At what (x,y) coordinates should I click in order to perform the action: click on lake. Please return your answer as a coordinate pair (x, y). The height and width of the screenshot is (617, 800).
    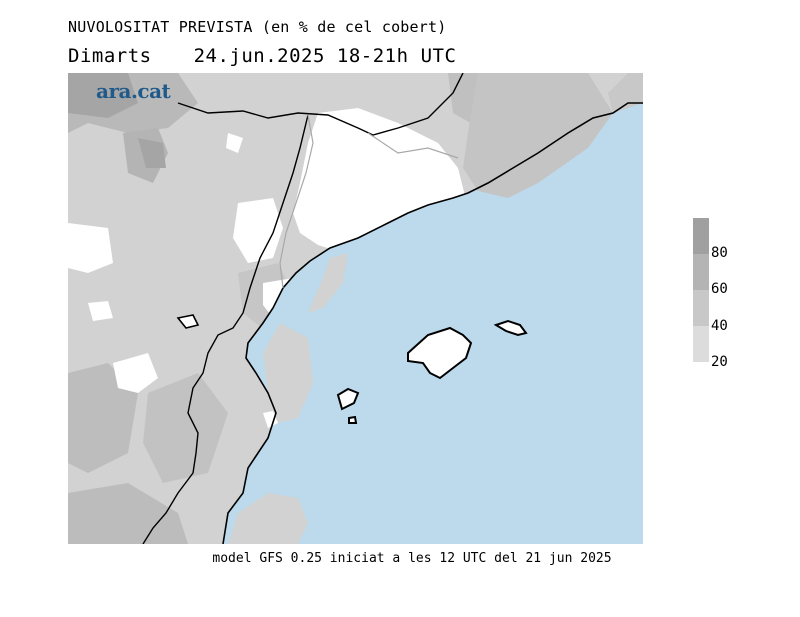
    Looking at the image, I should click on (188, 321).